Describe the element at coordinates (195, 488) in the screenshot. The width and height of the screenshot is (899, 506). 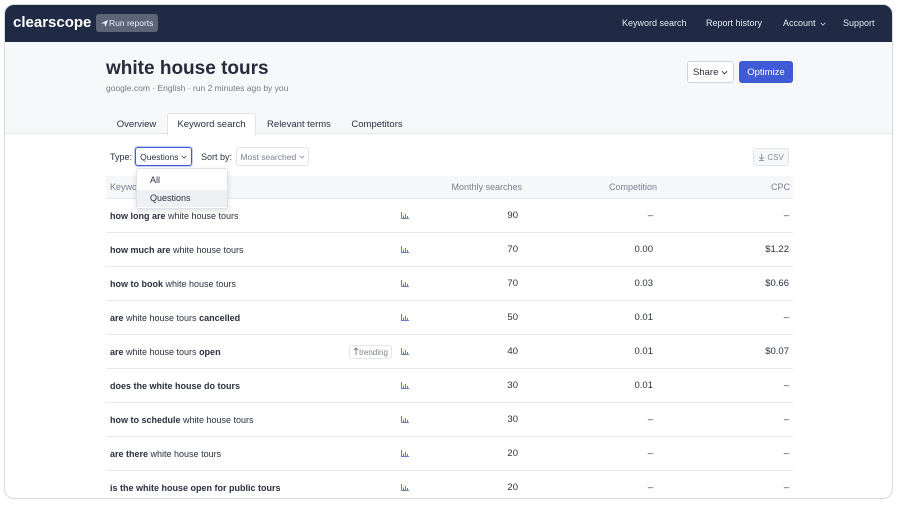
I see `keyword: is the white house open for public tours` at that location.